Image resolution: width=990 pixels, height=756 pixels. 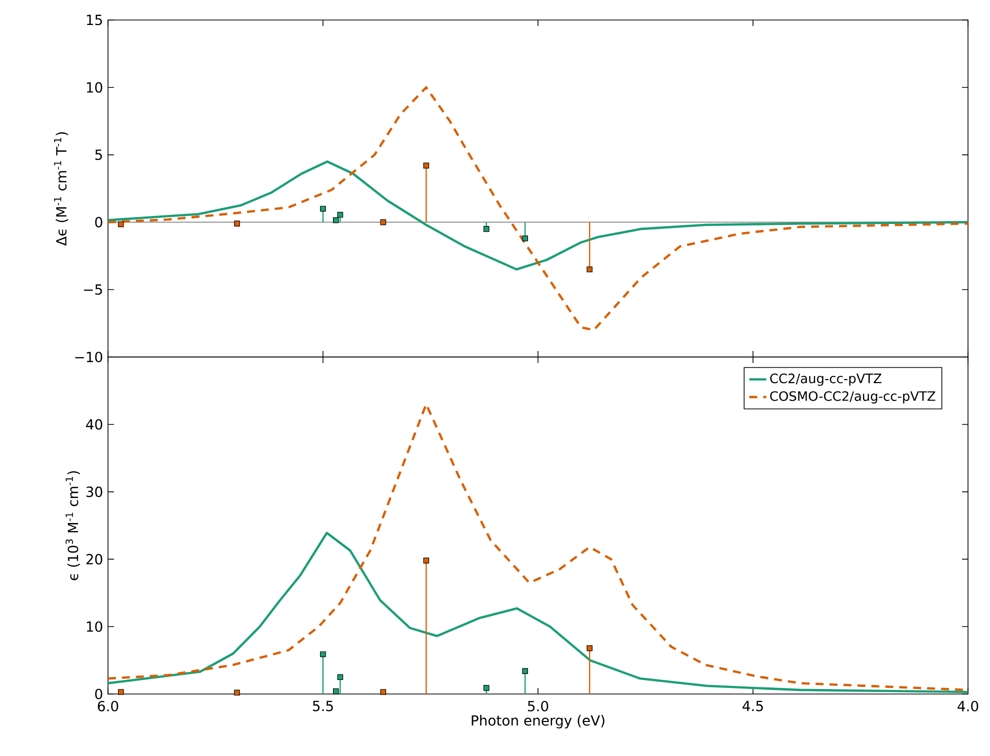 What do you see at coordinates (93, 289) in the screenshot?
I see `y-tick-label: −5` at bounding box center [93, 289].